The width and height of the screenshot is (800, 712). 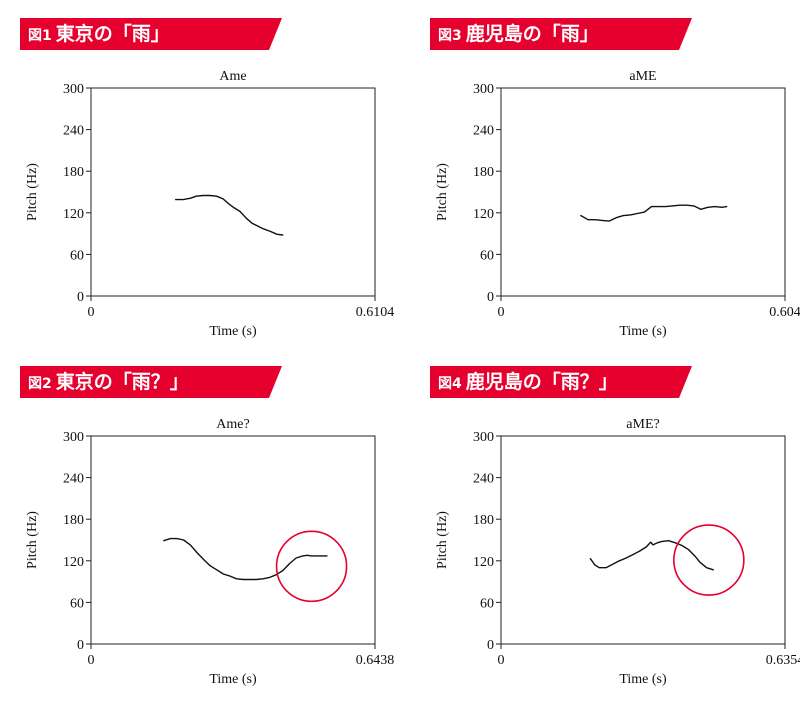 I want to click on x-tick-label: 0.6438, so click(x=375, y=660).